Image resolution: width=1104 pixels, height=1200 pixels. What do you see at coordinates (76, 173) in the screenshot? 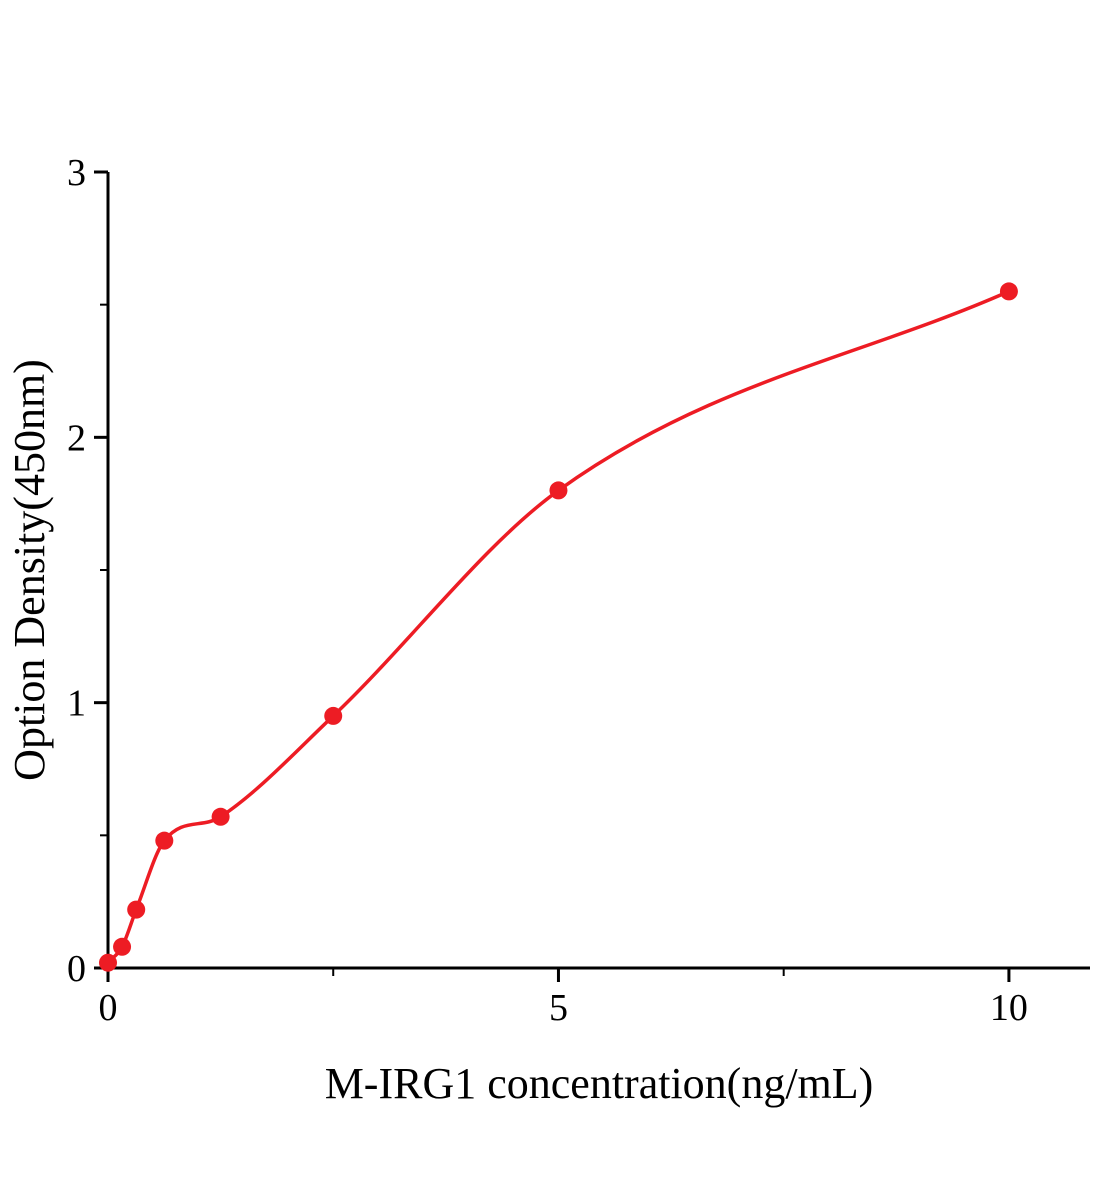
I see `y-tick-label: 3` at bounding box center [76, 173].